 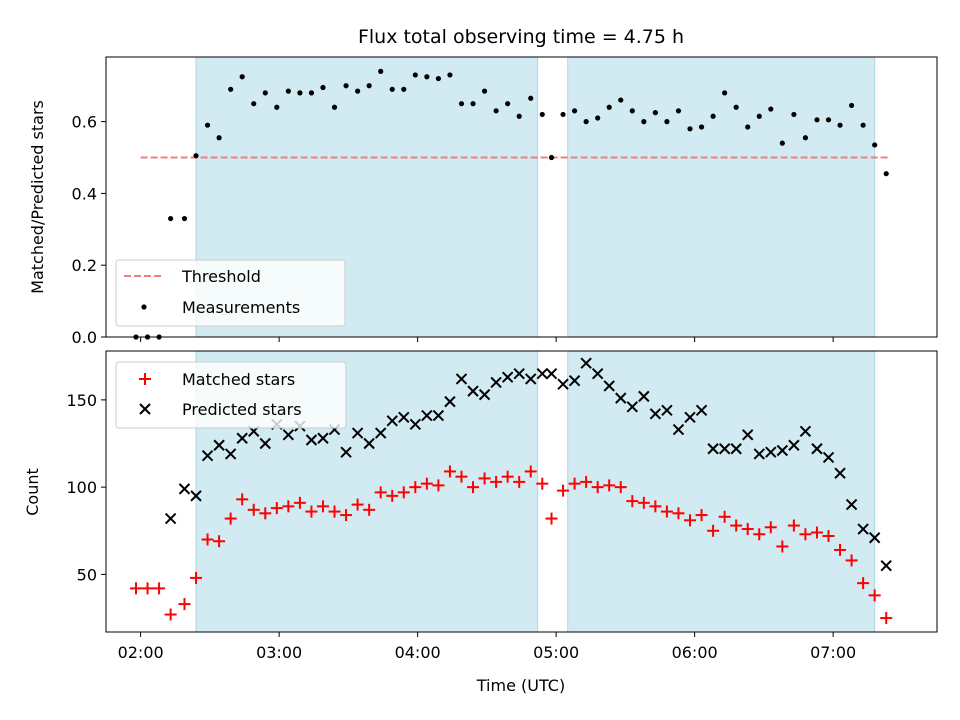 I want to click on xtick-label: 07:00, so click(x=833, y=652).